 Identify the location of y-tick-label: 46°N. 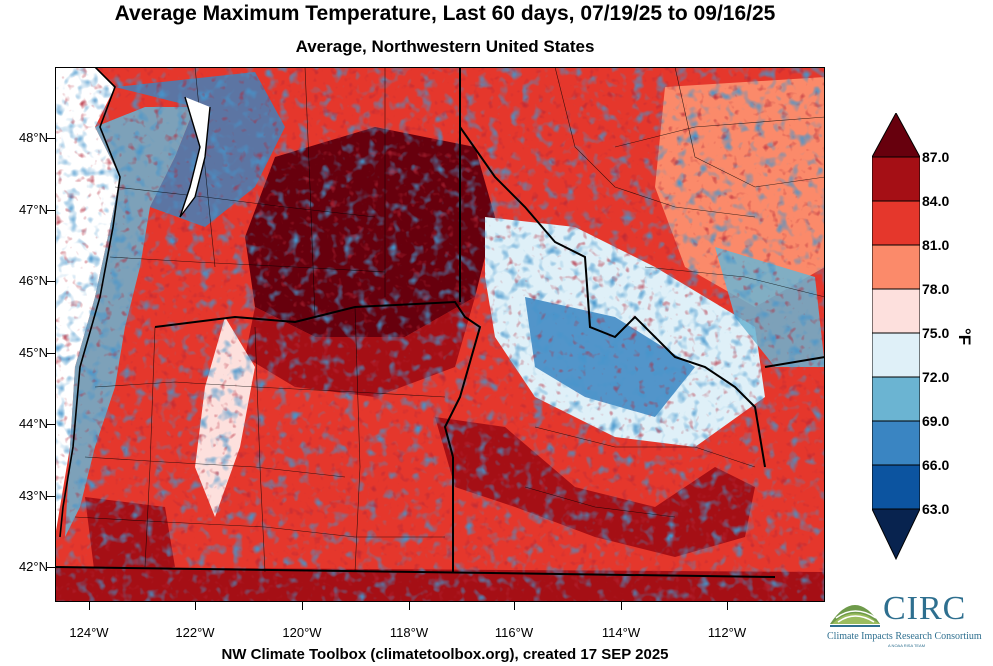
(33, 280).